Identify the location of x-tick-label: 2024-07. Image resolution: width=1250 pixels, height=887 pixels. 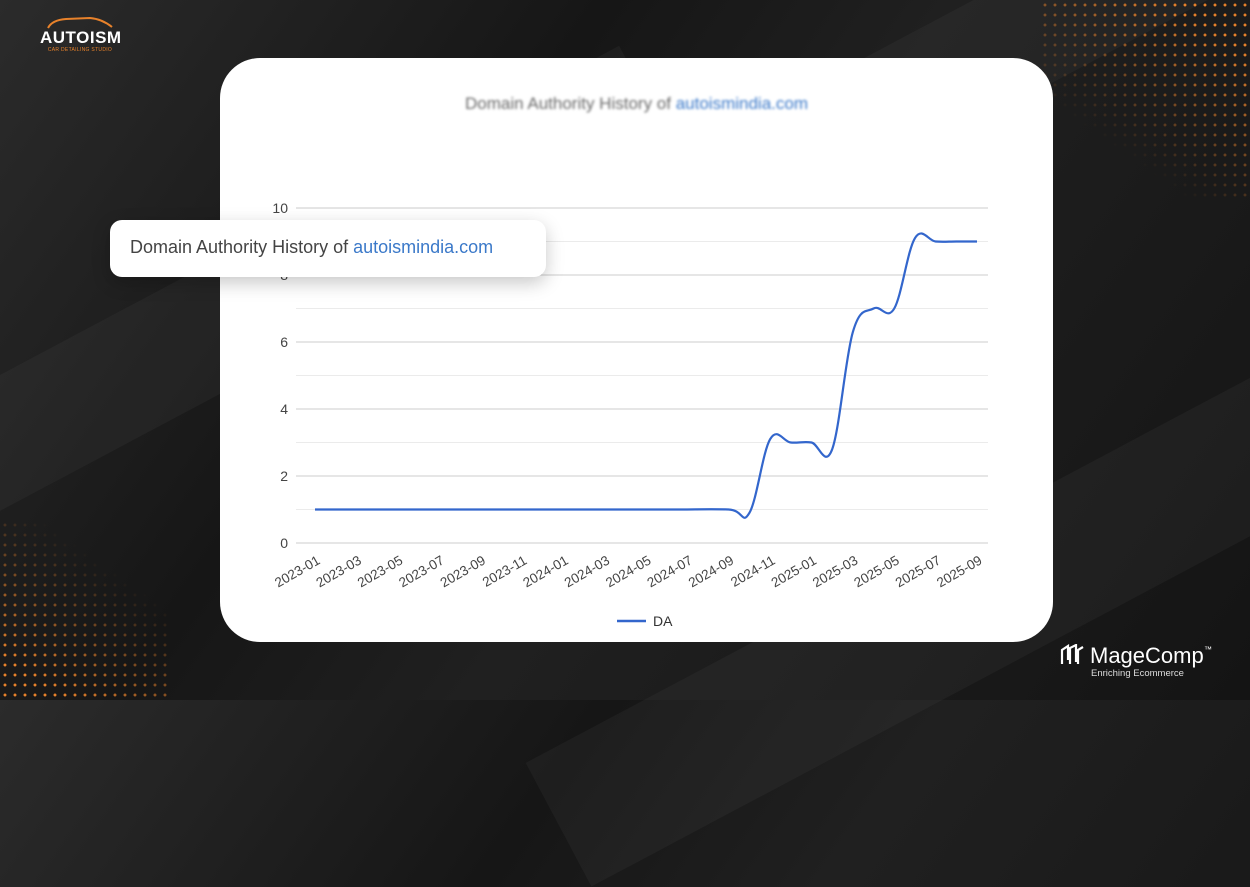
(669, 572).